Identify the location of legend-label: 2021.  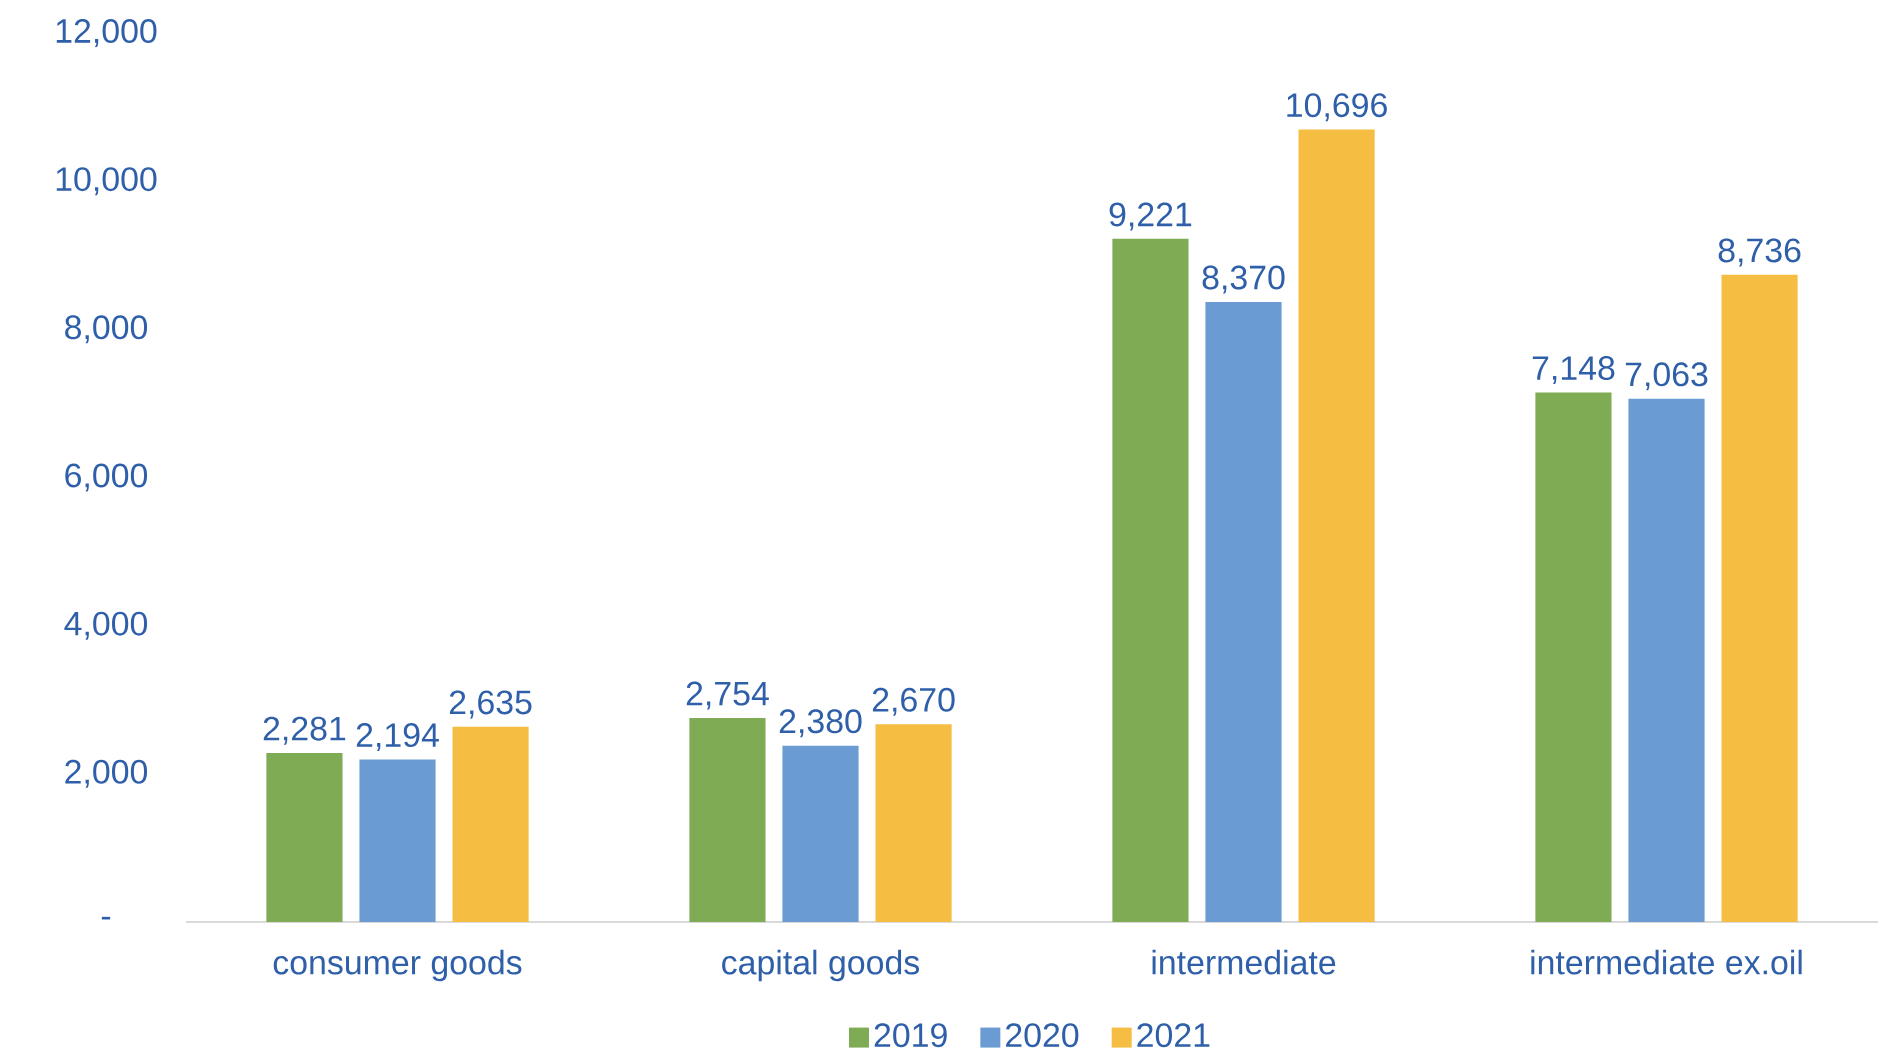
(1173, 1035).